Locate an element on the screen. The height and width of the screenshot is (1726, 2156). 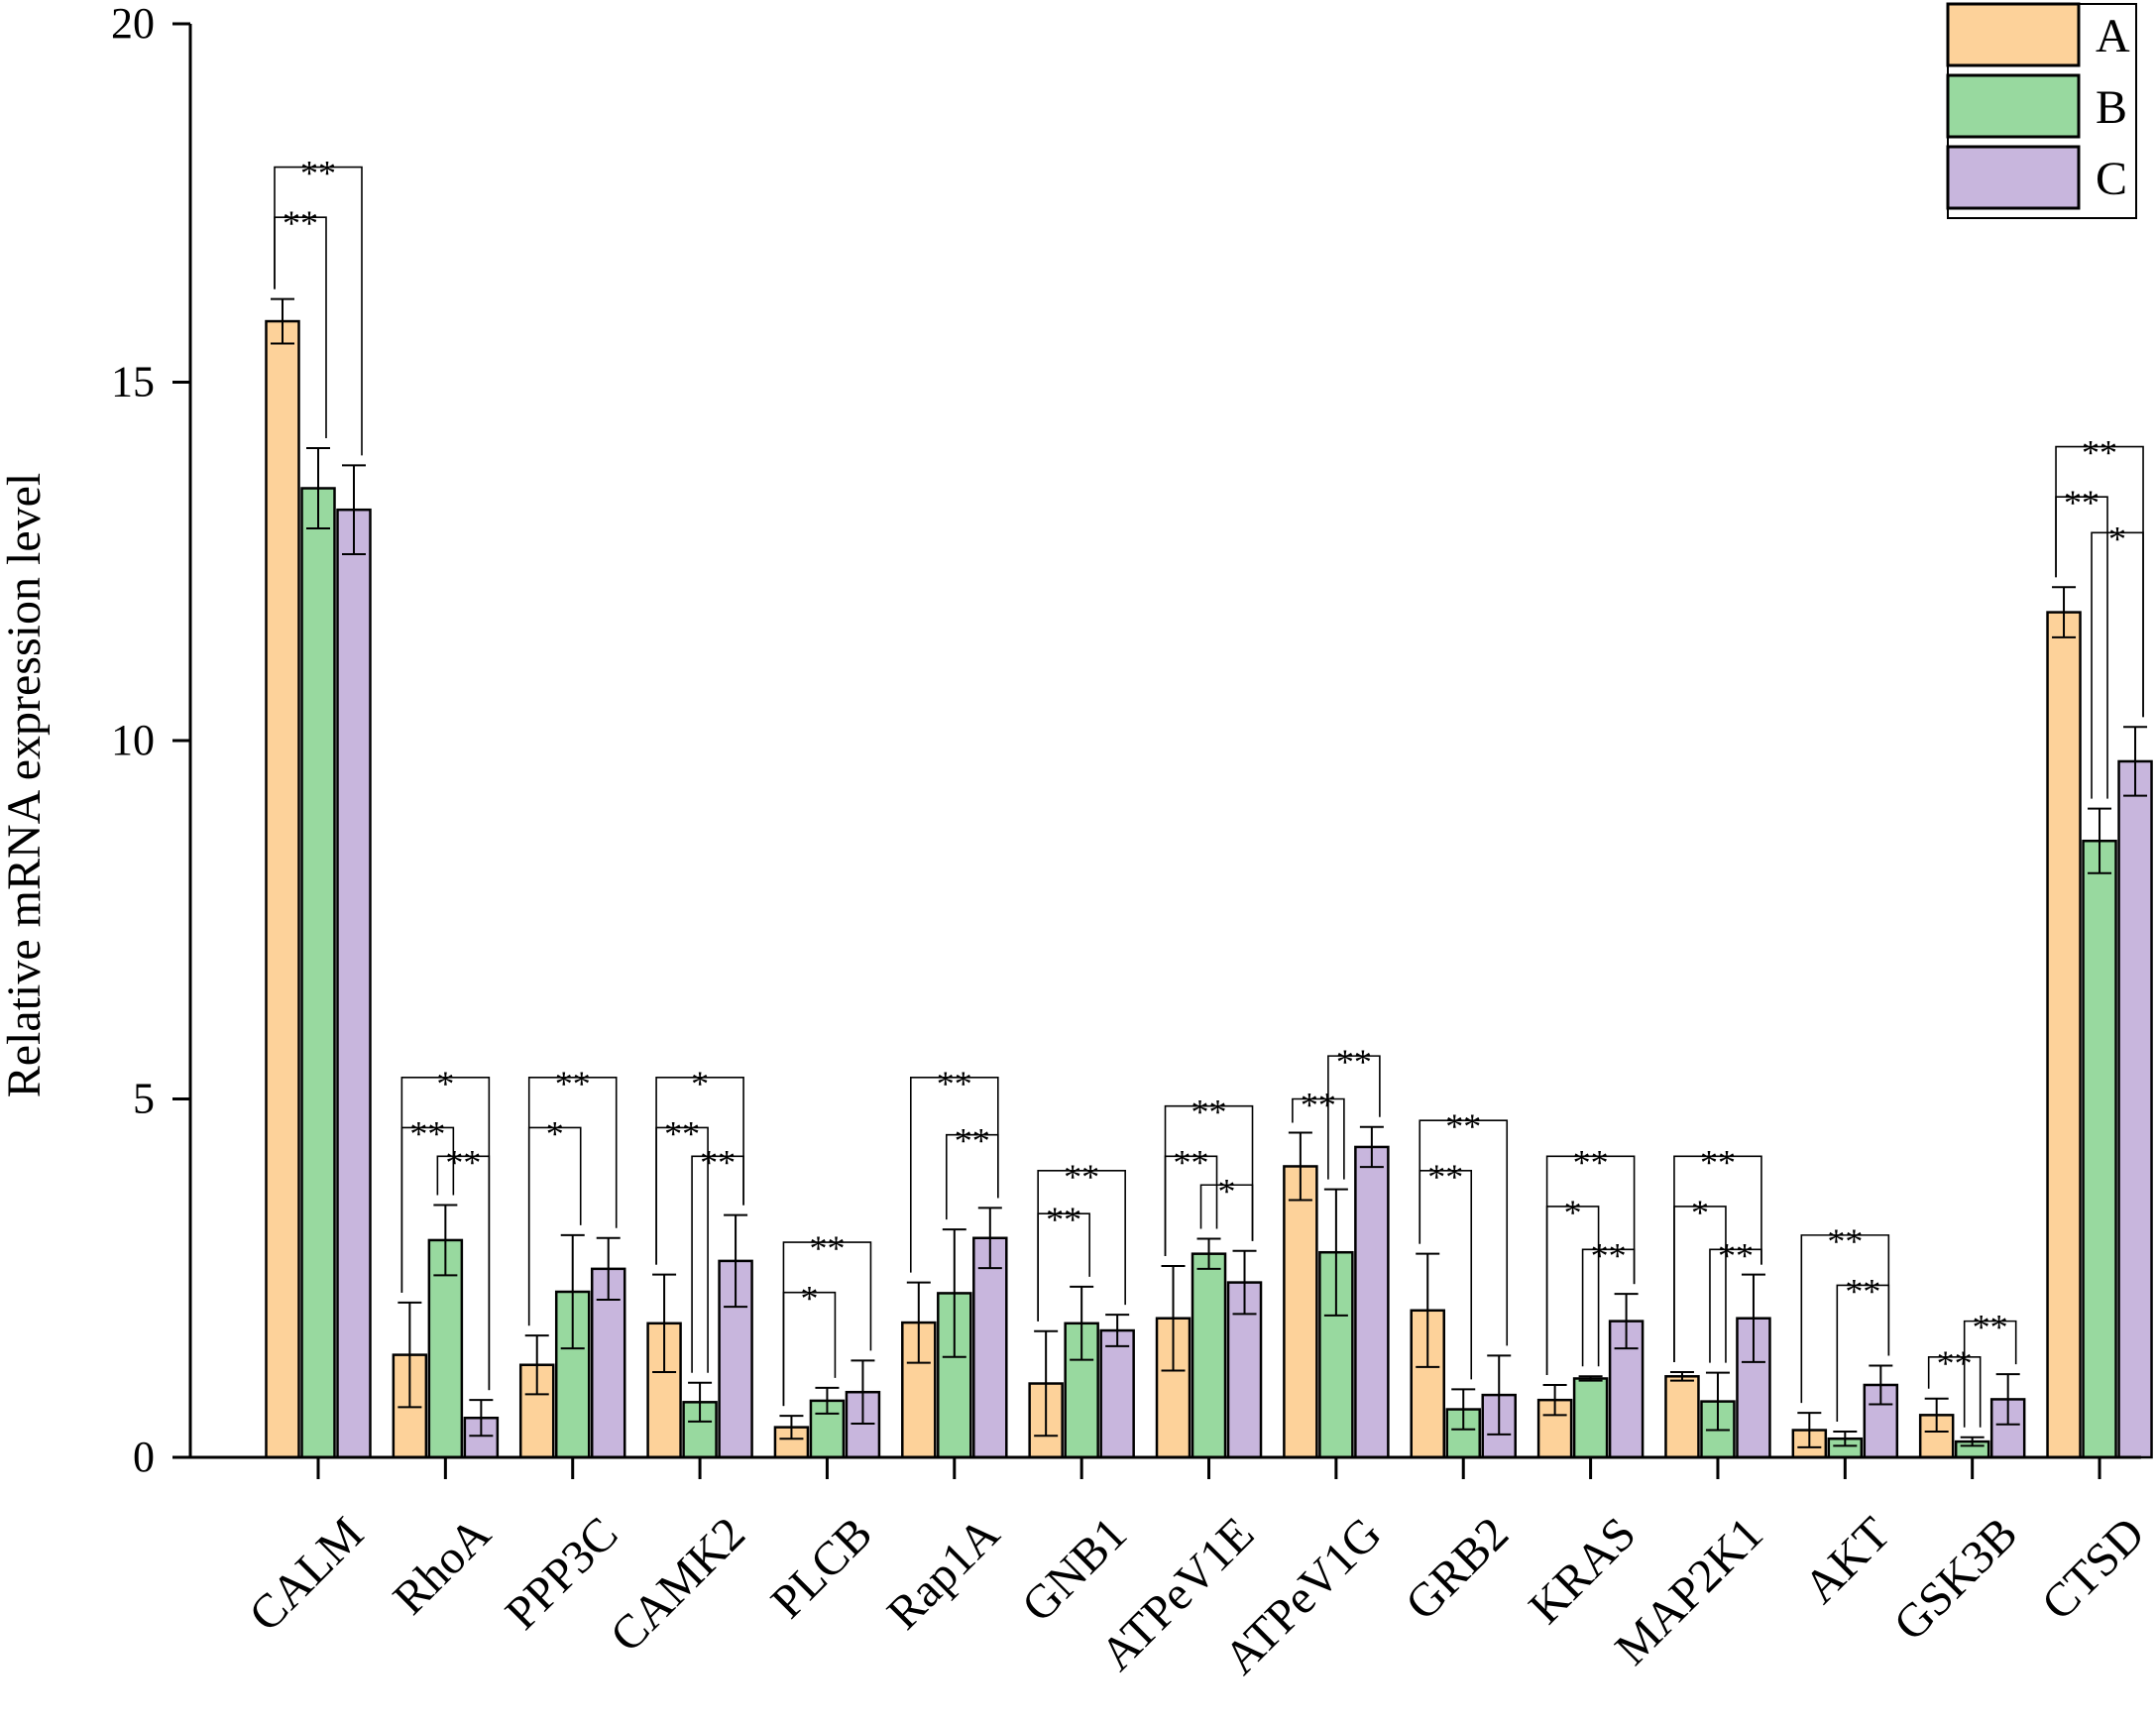
error-bar-ctsd-a is located at coordinates (2065, 612).